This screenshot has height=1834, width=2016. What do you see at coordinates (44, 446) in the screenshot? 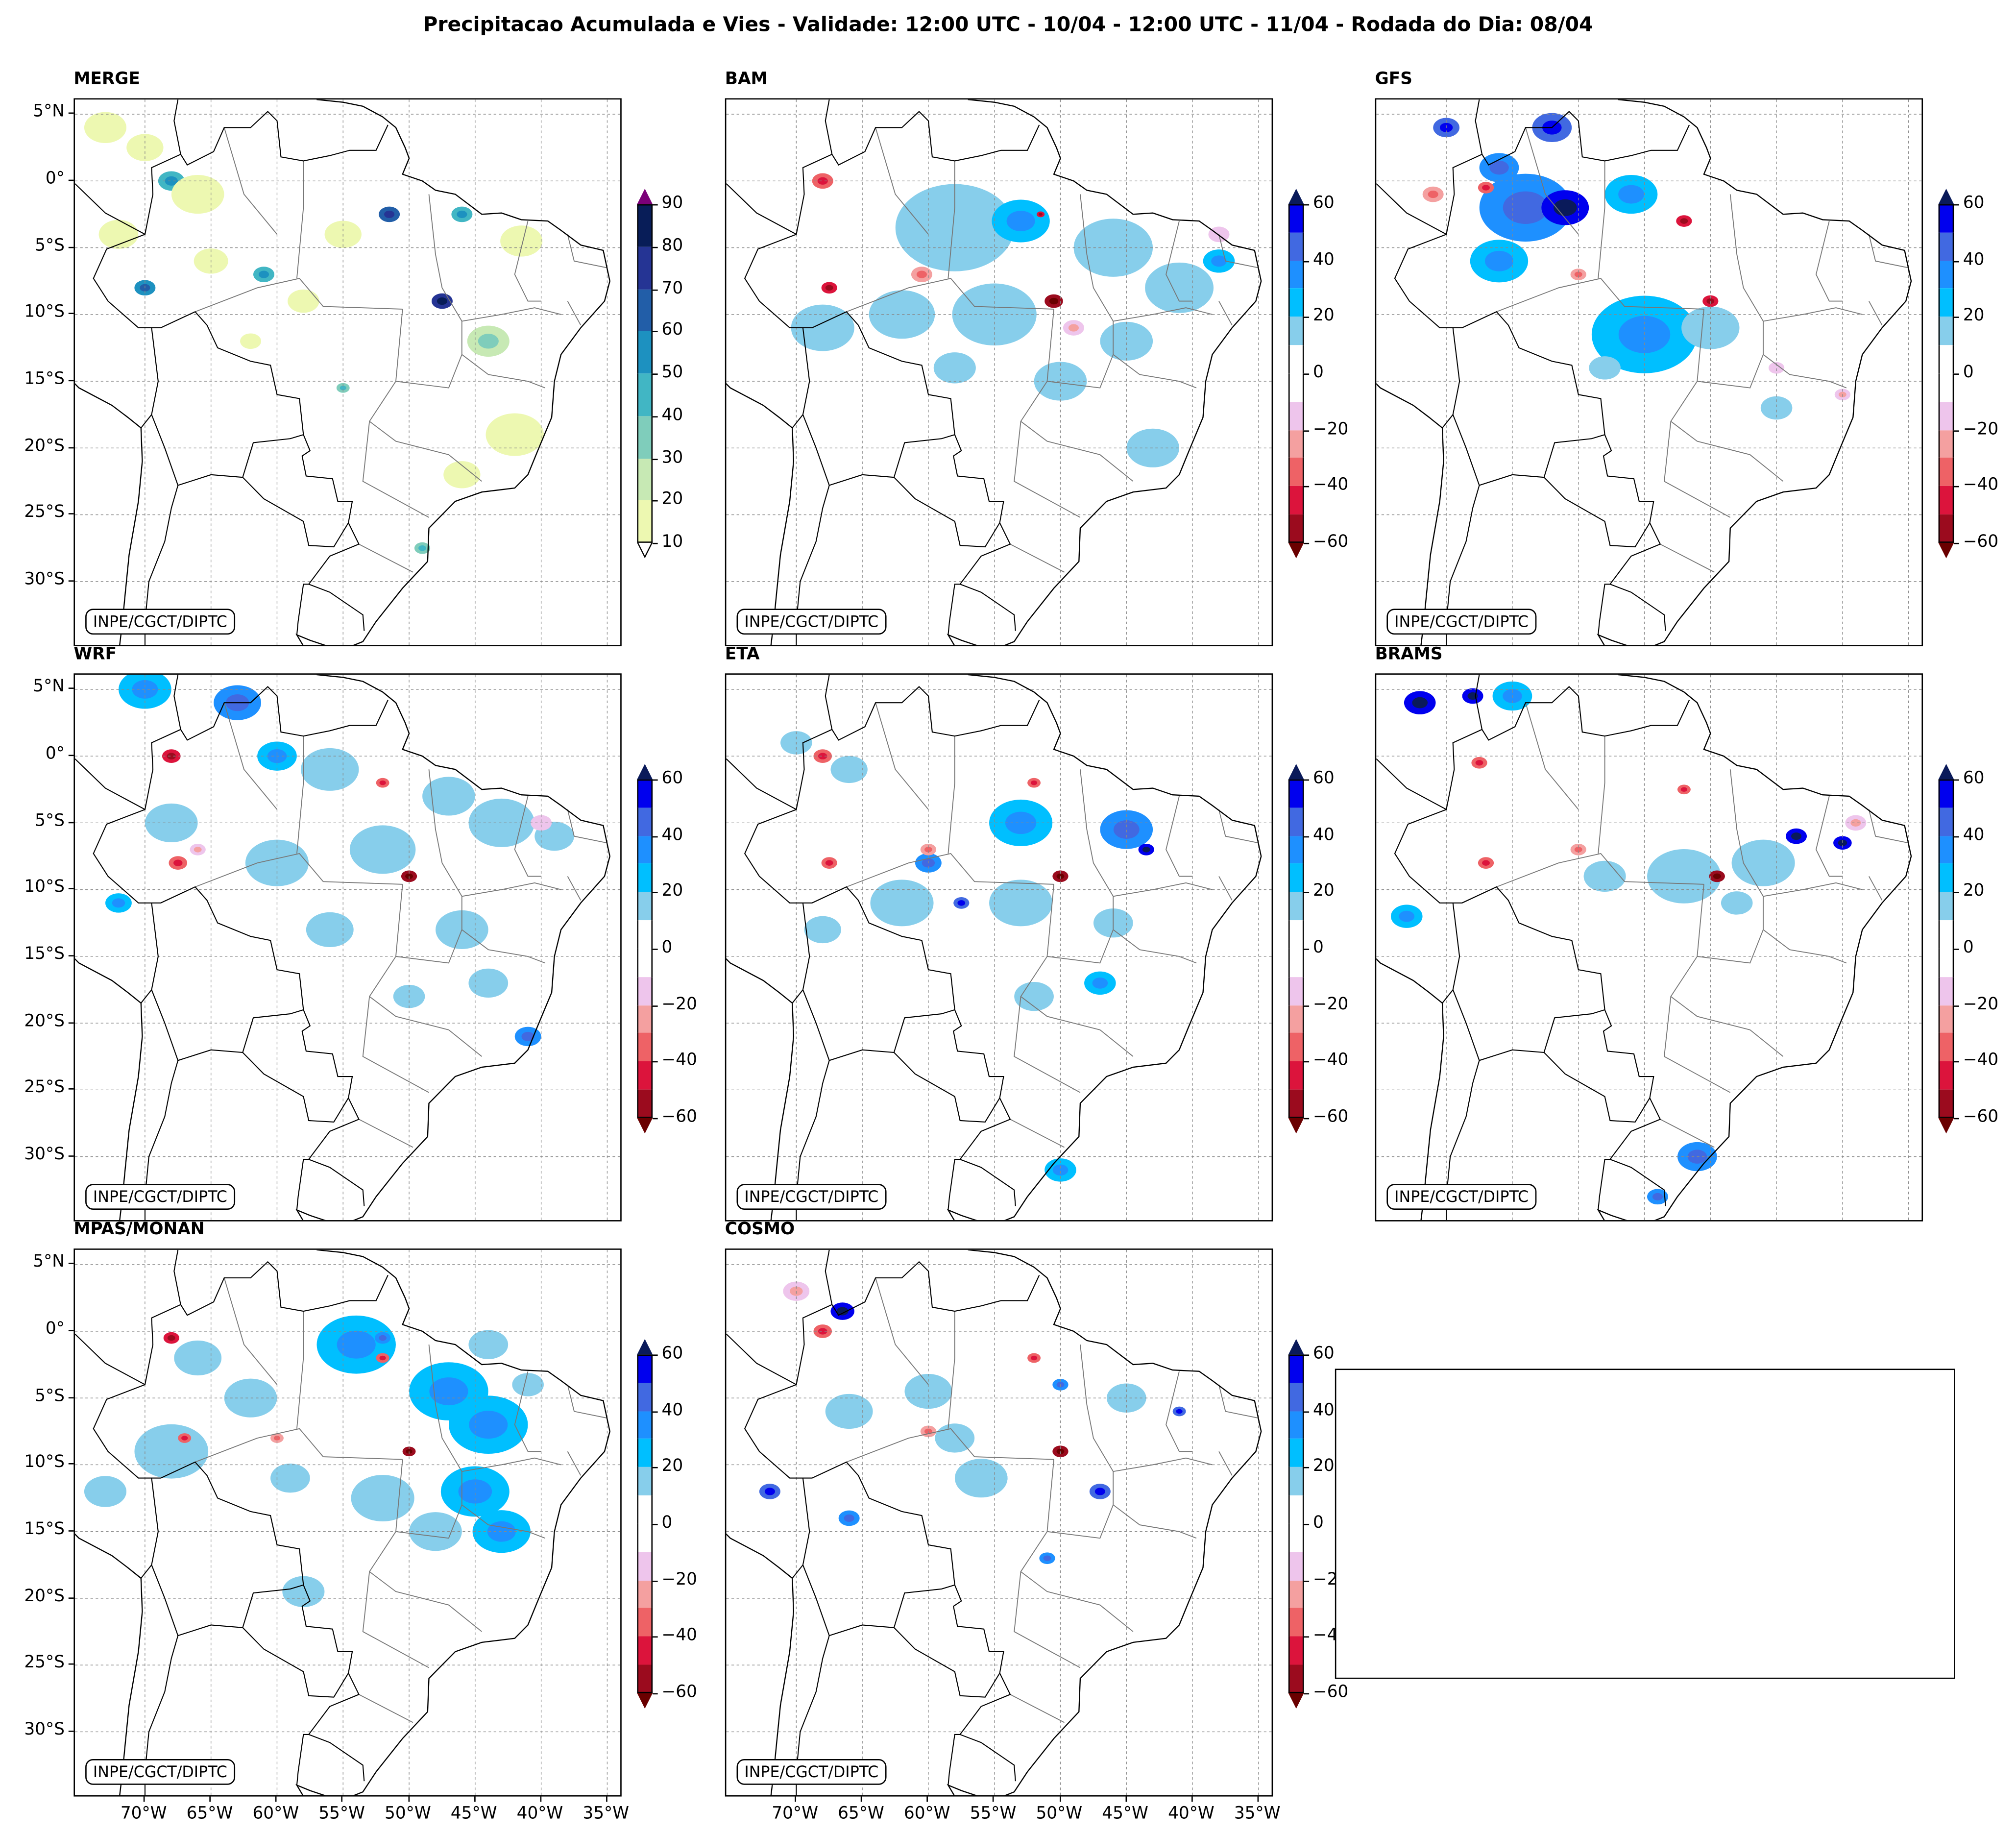
I see `lat-tick-label: 20°S` at bounding box center [44, 446].